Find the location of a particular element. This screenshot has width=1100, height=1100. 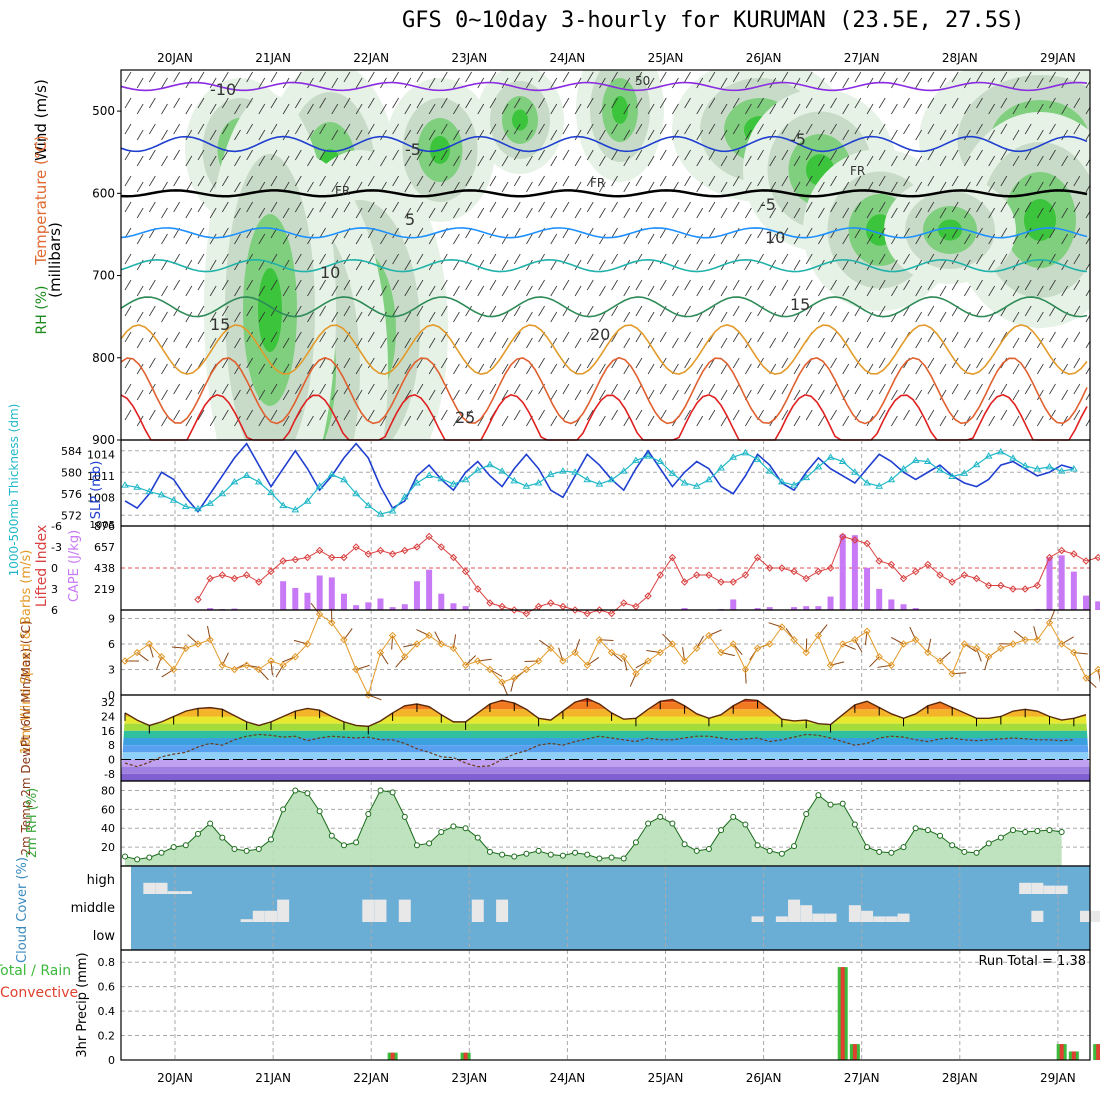

pressure-tick-label: 700 is located at coordinates (103, 276).